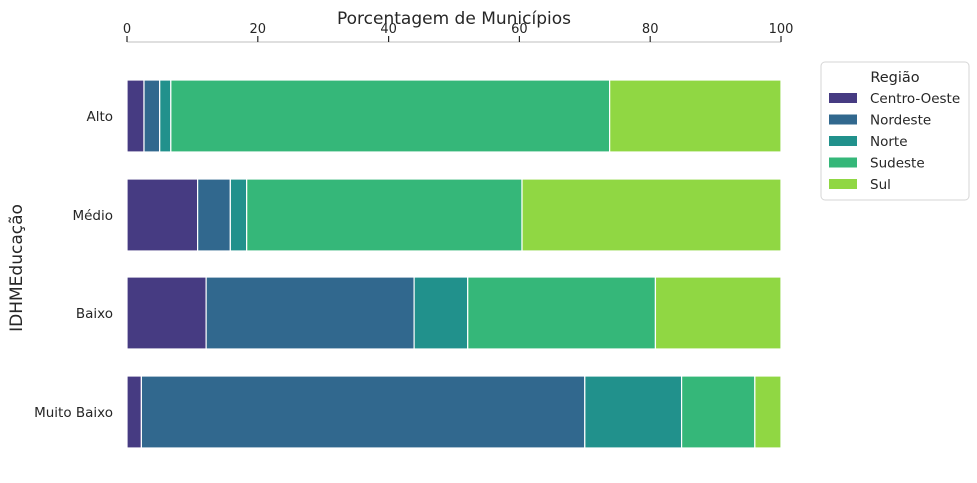 This screenshot has height=483, width=977. What do you see at coordinates (897, 164) in the screenshot?
I see `legend-label: Sudeste` at bounding box center [897, 164].